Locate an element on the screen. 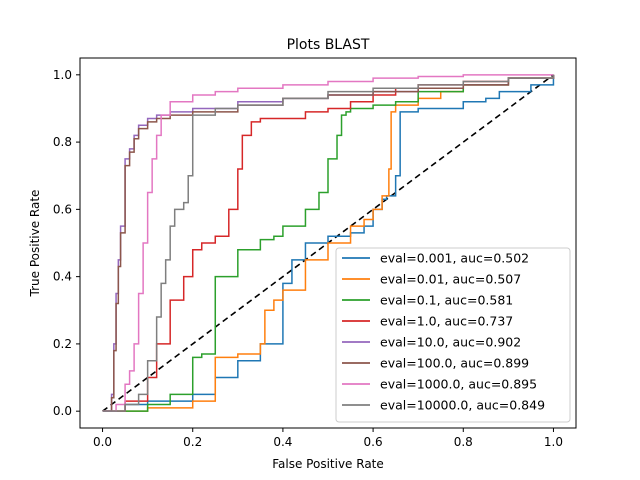 This screenshot has width=640, height=480. y-tick-label: 0.4 is located at coordinates (62, 277).